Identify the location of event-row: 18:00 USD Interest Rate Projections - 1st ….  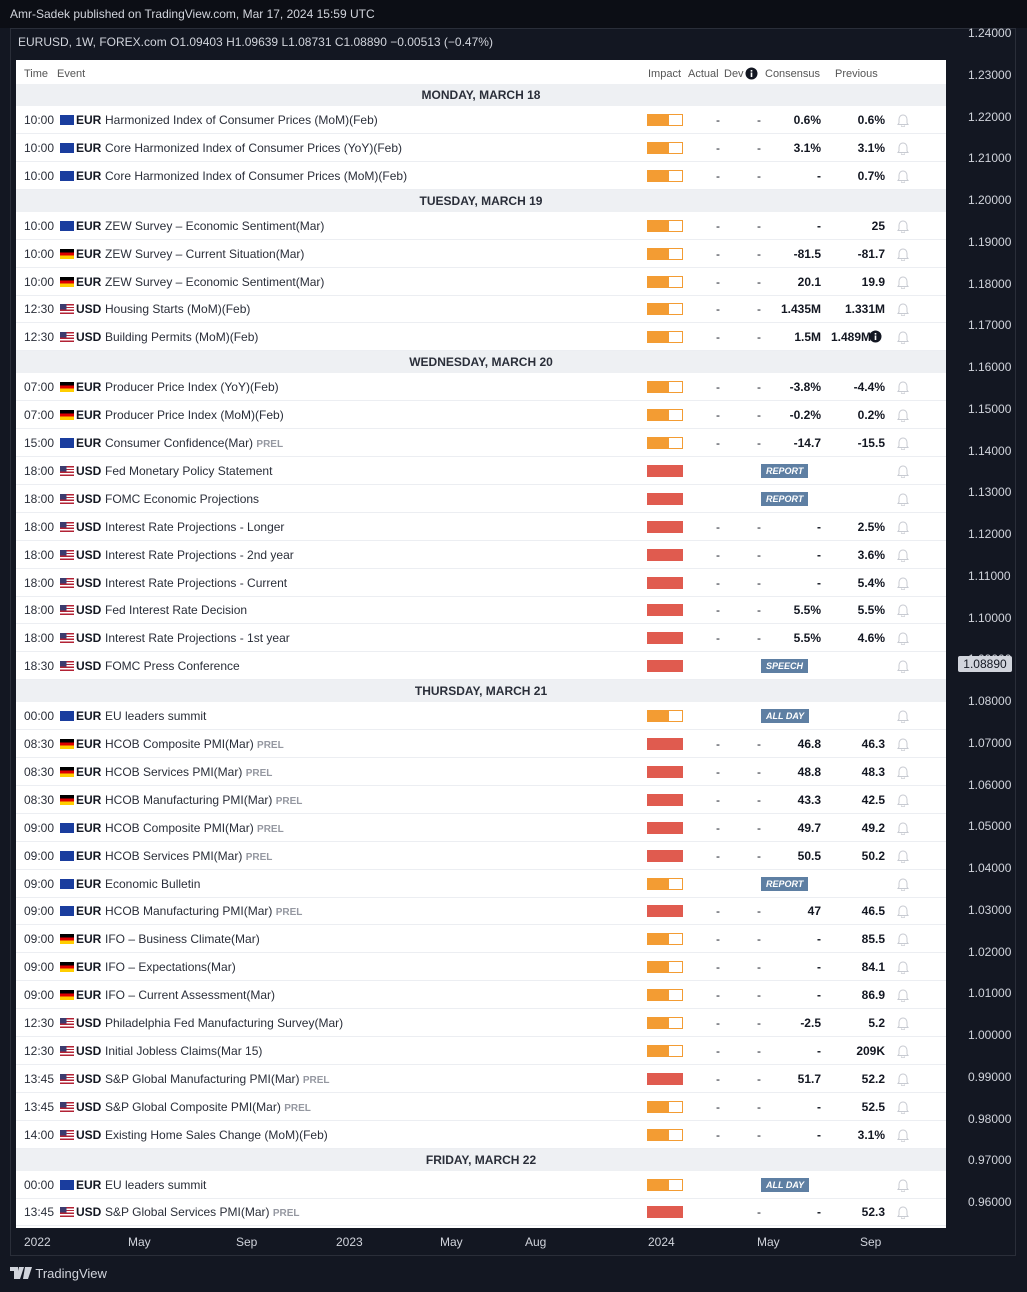
(481, 638).